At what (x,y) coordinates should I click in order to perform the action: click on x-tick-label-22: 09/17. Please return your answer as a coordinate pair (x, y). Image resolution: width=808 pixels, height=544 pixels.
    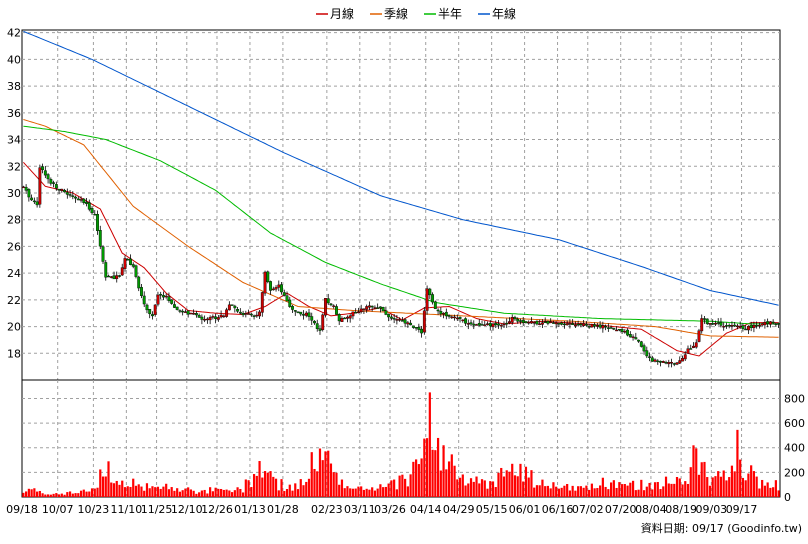
    Looking at the image, I should click on (742, 509).